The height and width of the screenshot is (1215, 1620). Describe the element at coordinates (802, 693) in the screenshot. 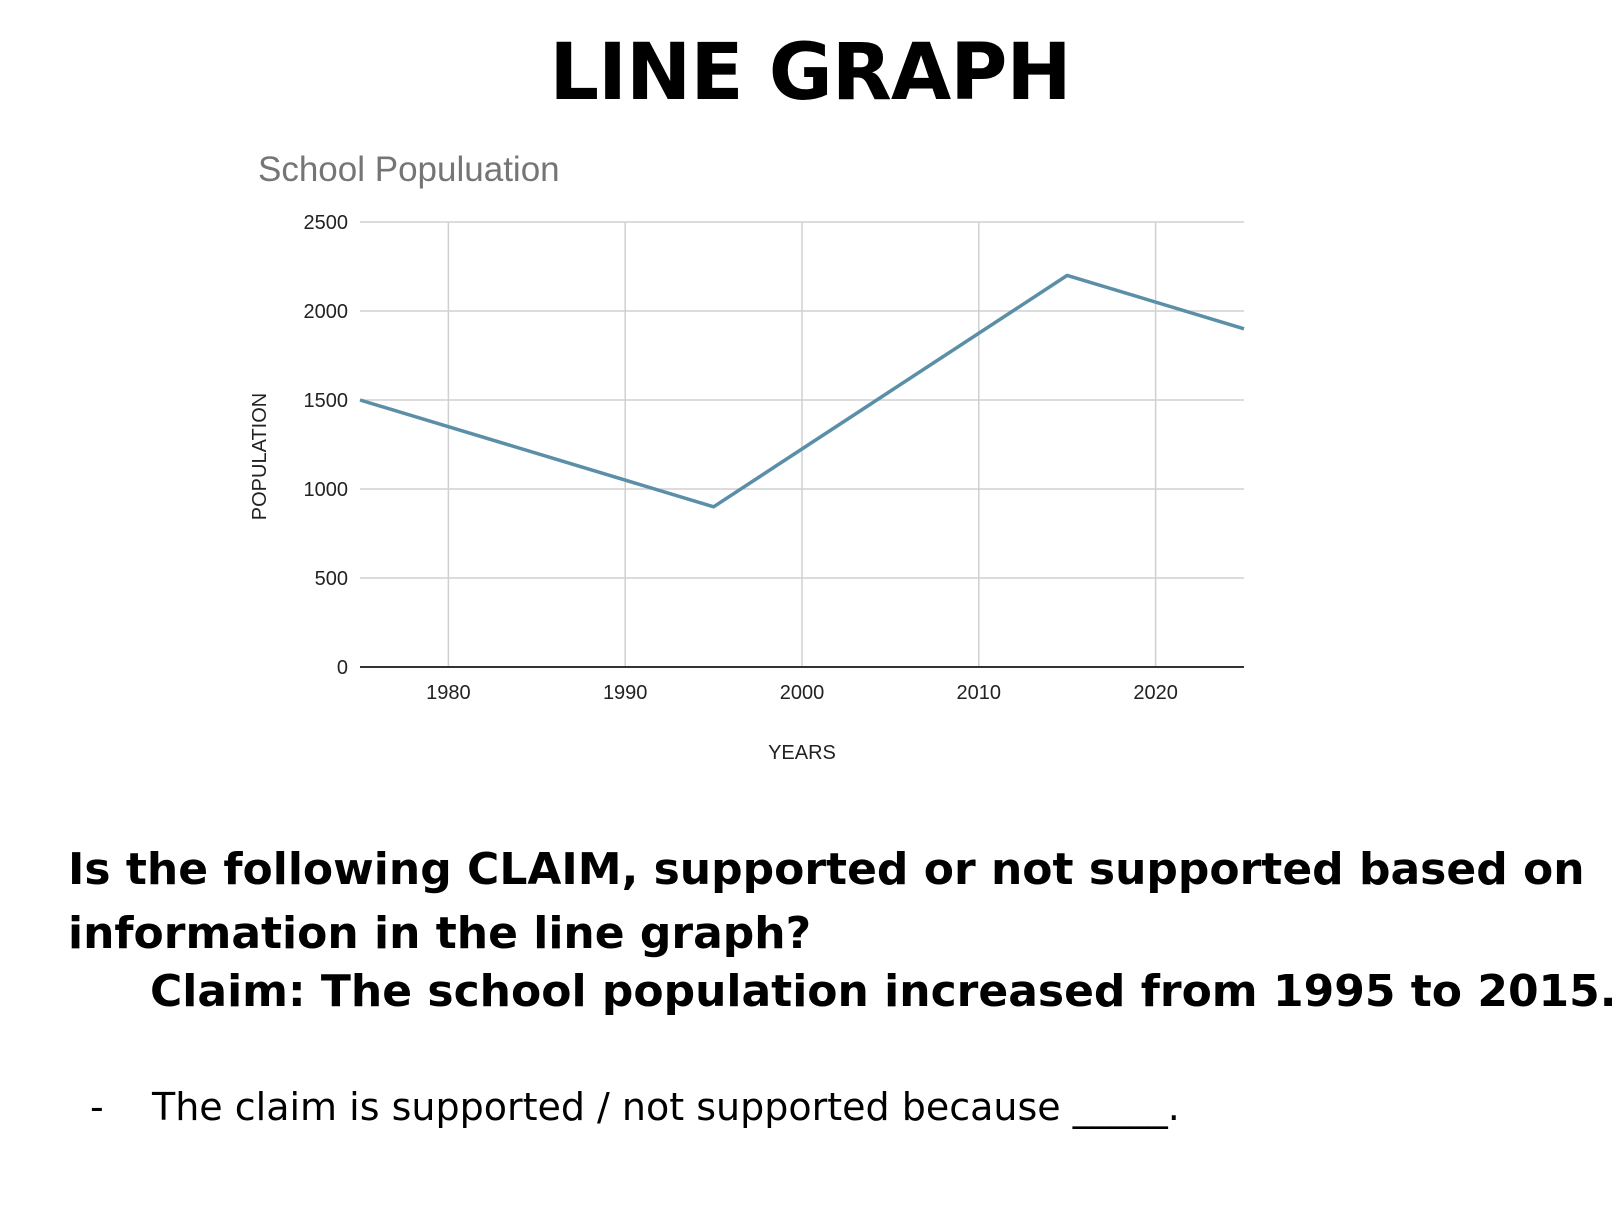

I see `x-tick-label: 2000` at that location.